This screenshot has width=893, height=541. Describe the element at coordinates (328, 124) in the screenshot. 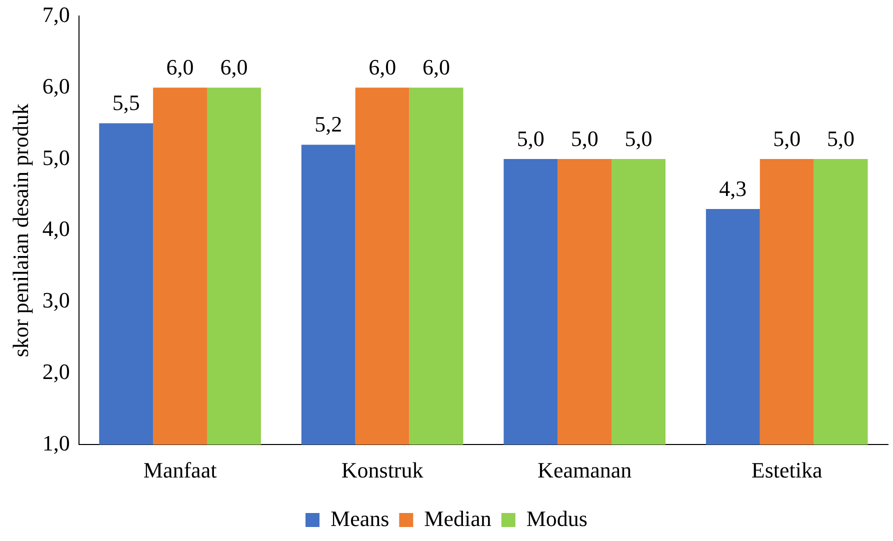

I see `data-label: 5,2` at that location.